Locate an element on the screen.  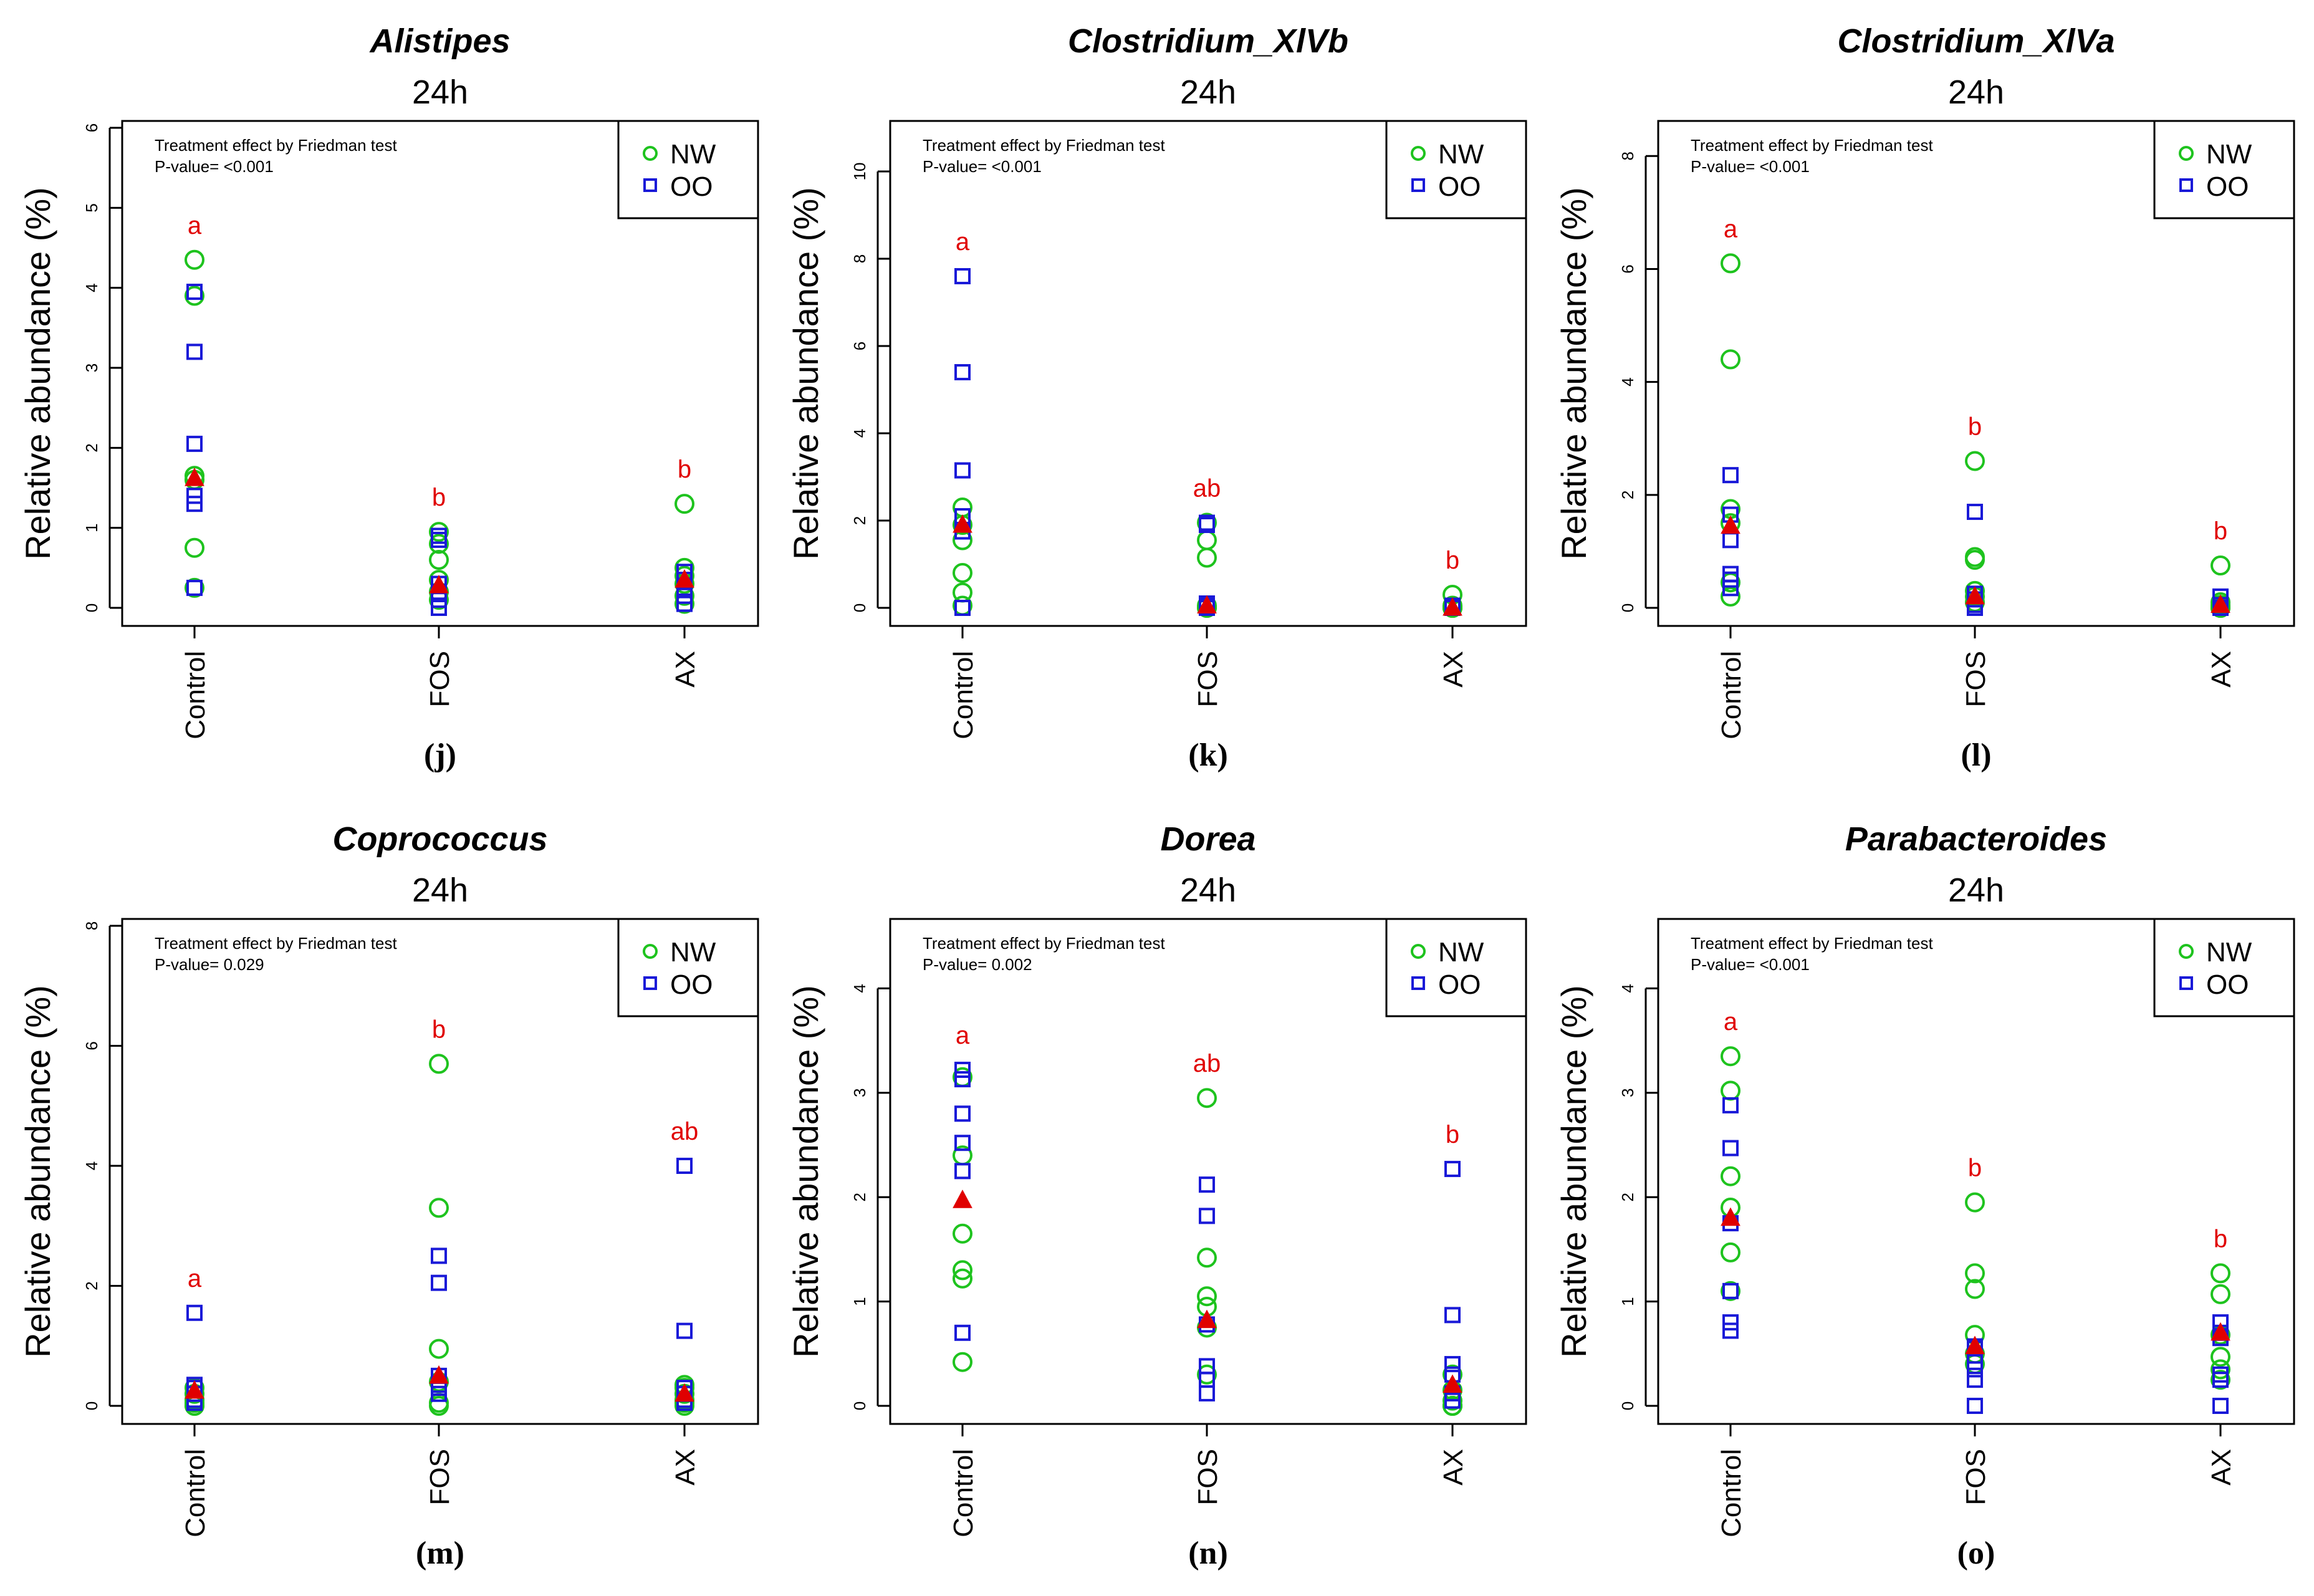
legend-box is located at coordinates (2224, 169).